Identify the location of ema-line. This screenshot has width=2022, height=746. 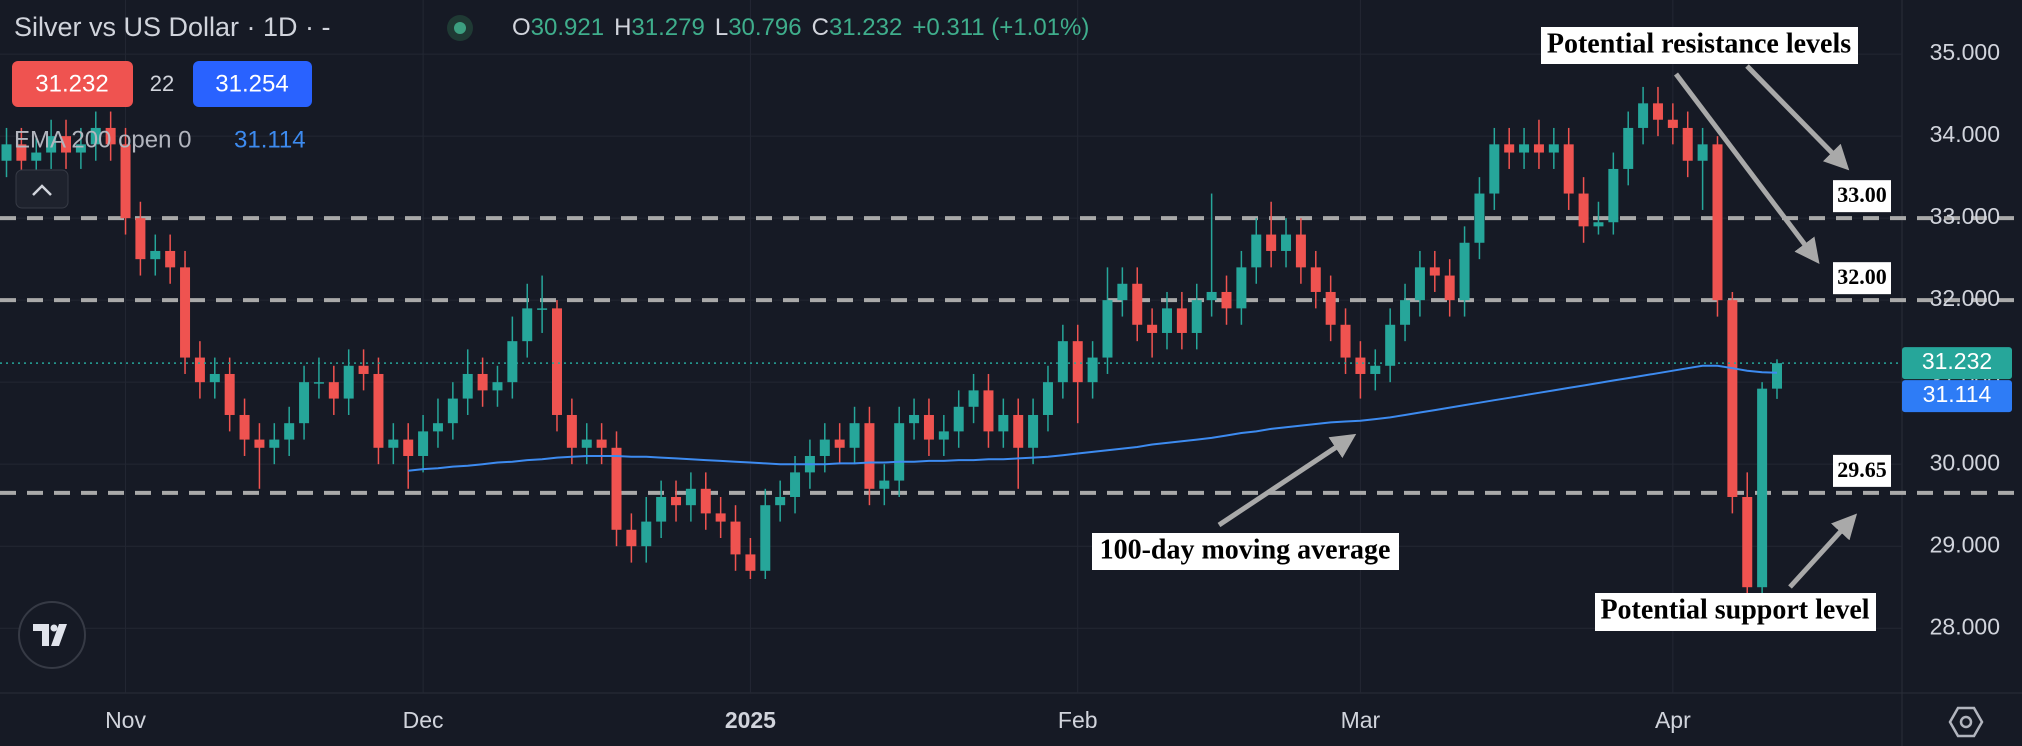
(1093, 418).